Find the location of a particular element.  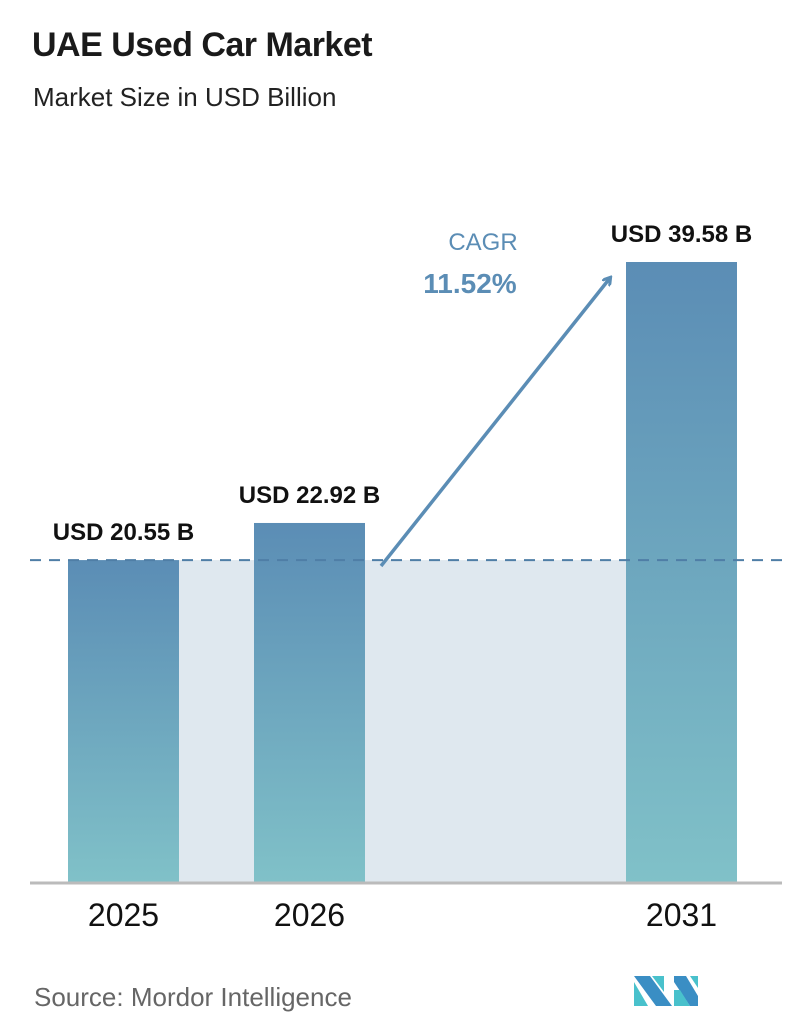

chart-subtitle: Market Size in USD Billion is located at coordinates (185, 97).